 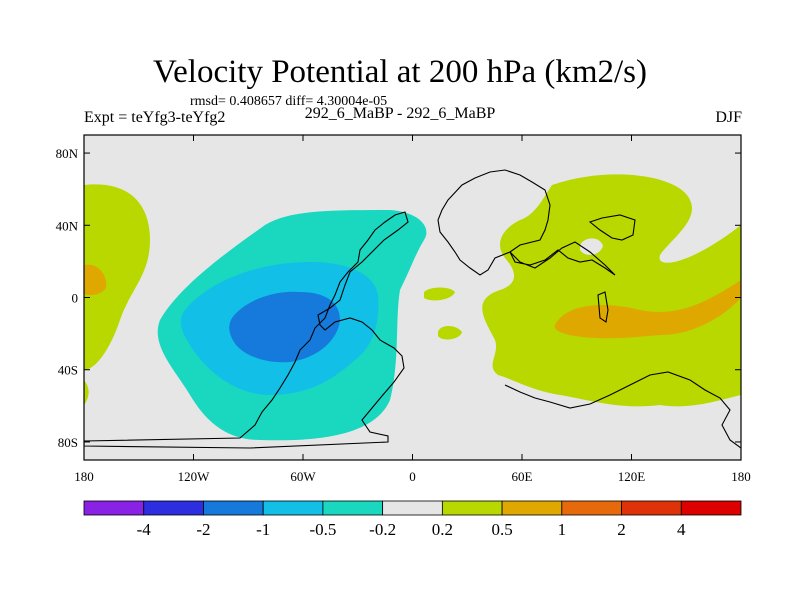 I want to click on coastline-india, so click(x=603, y=307).